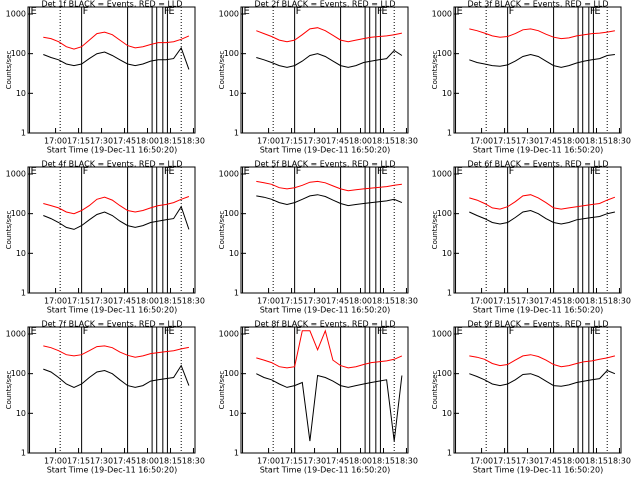 The height and width of the screenshot is (480, 640). Describe the element at coordinates (111, 4) in the screenshot. I see `panel-title: Det 1f BLACK = Events, RED = LLD` at that location.